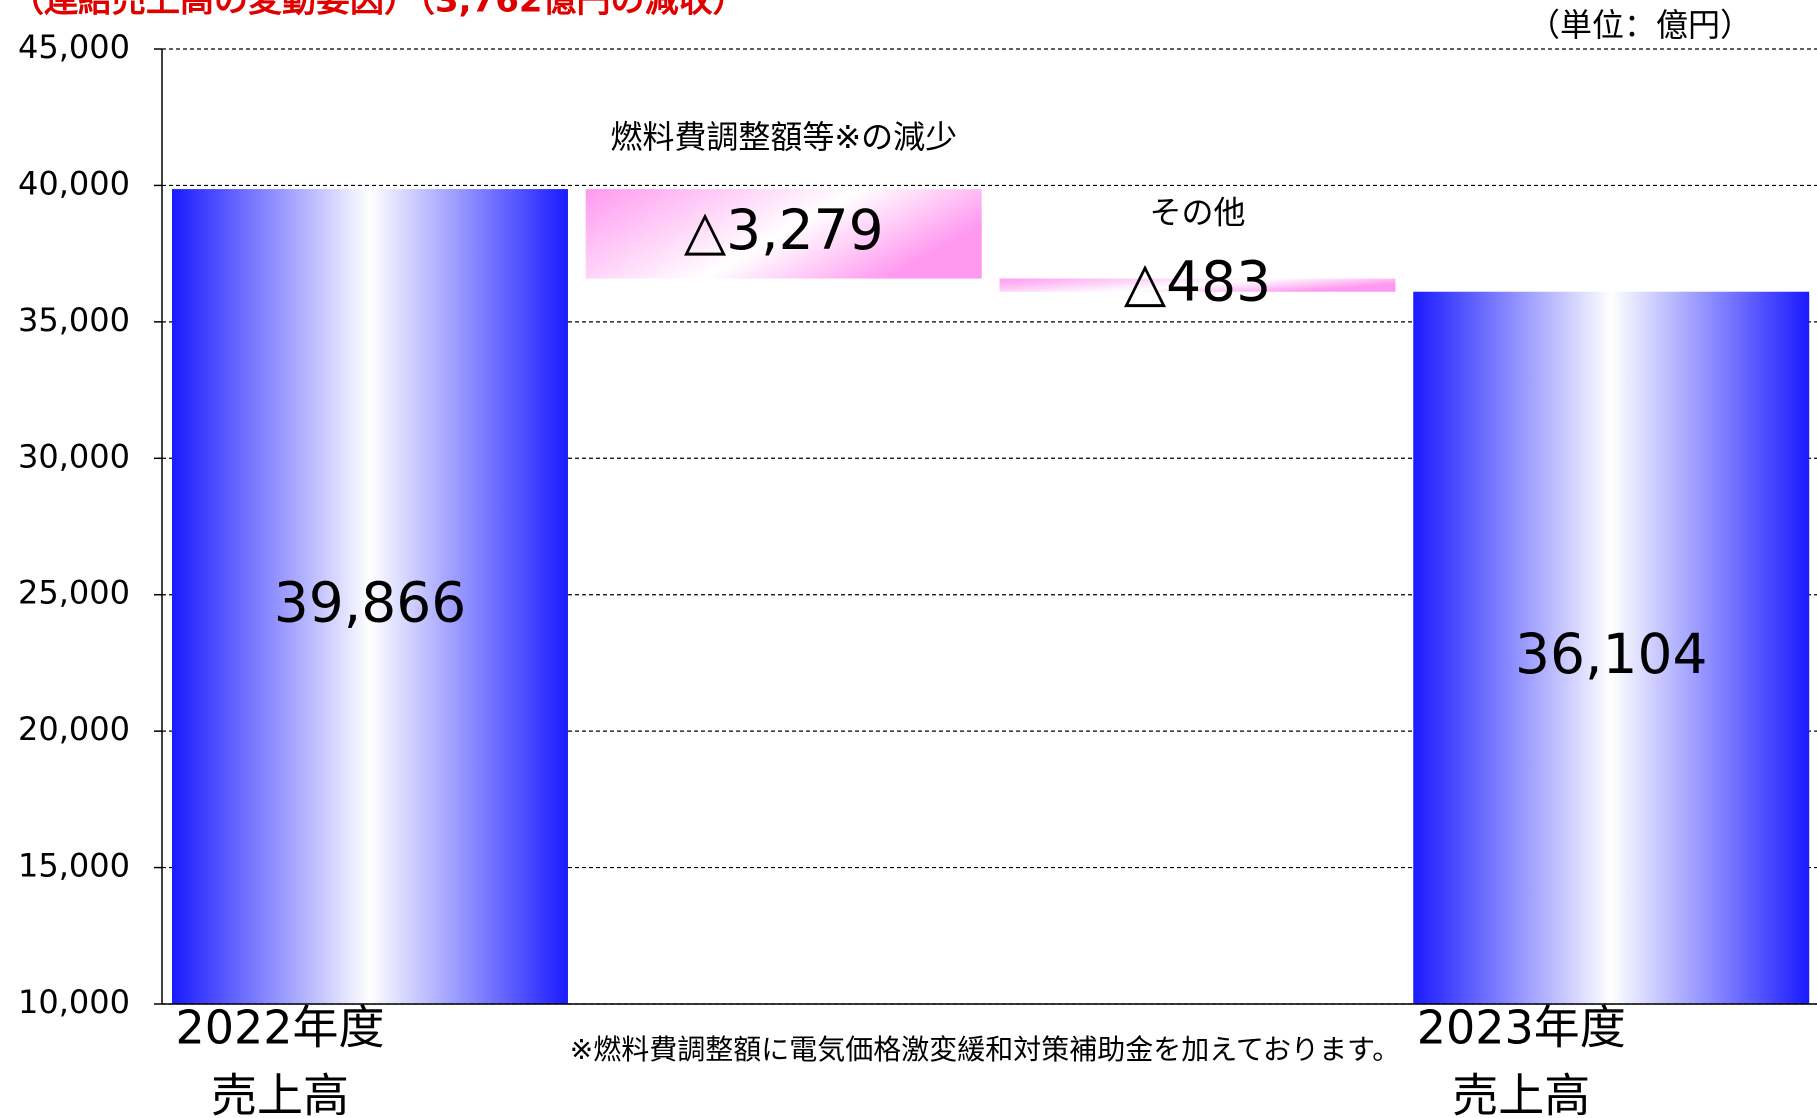 This screenshot has width=1817, height=1118. I want to click on y-tick-label: 15,000, so click(74, 866).